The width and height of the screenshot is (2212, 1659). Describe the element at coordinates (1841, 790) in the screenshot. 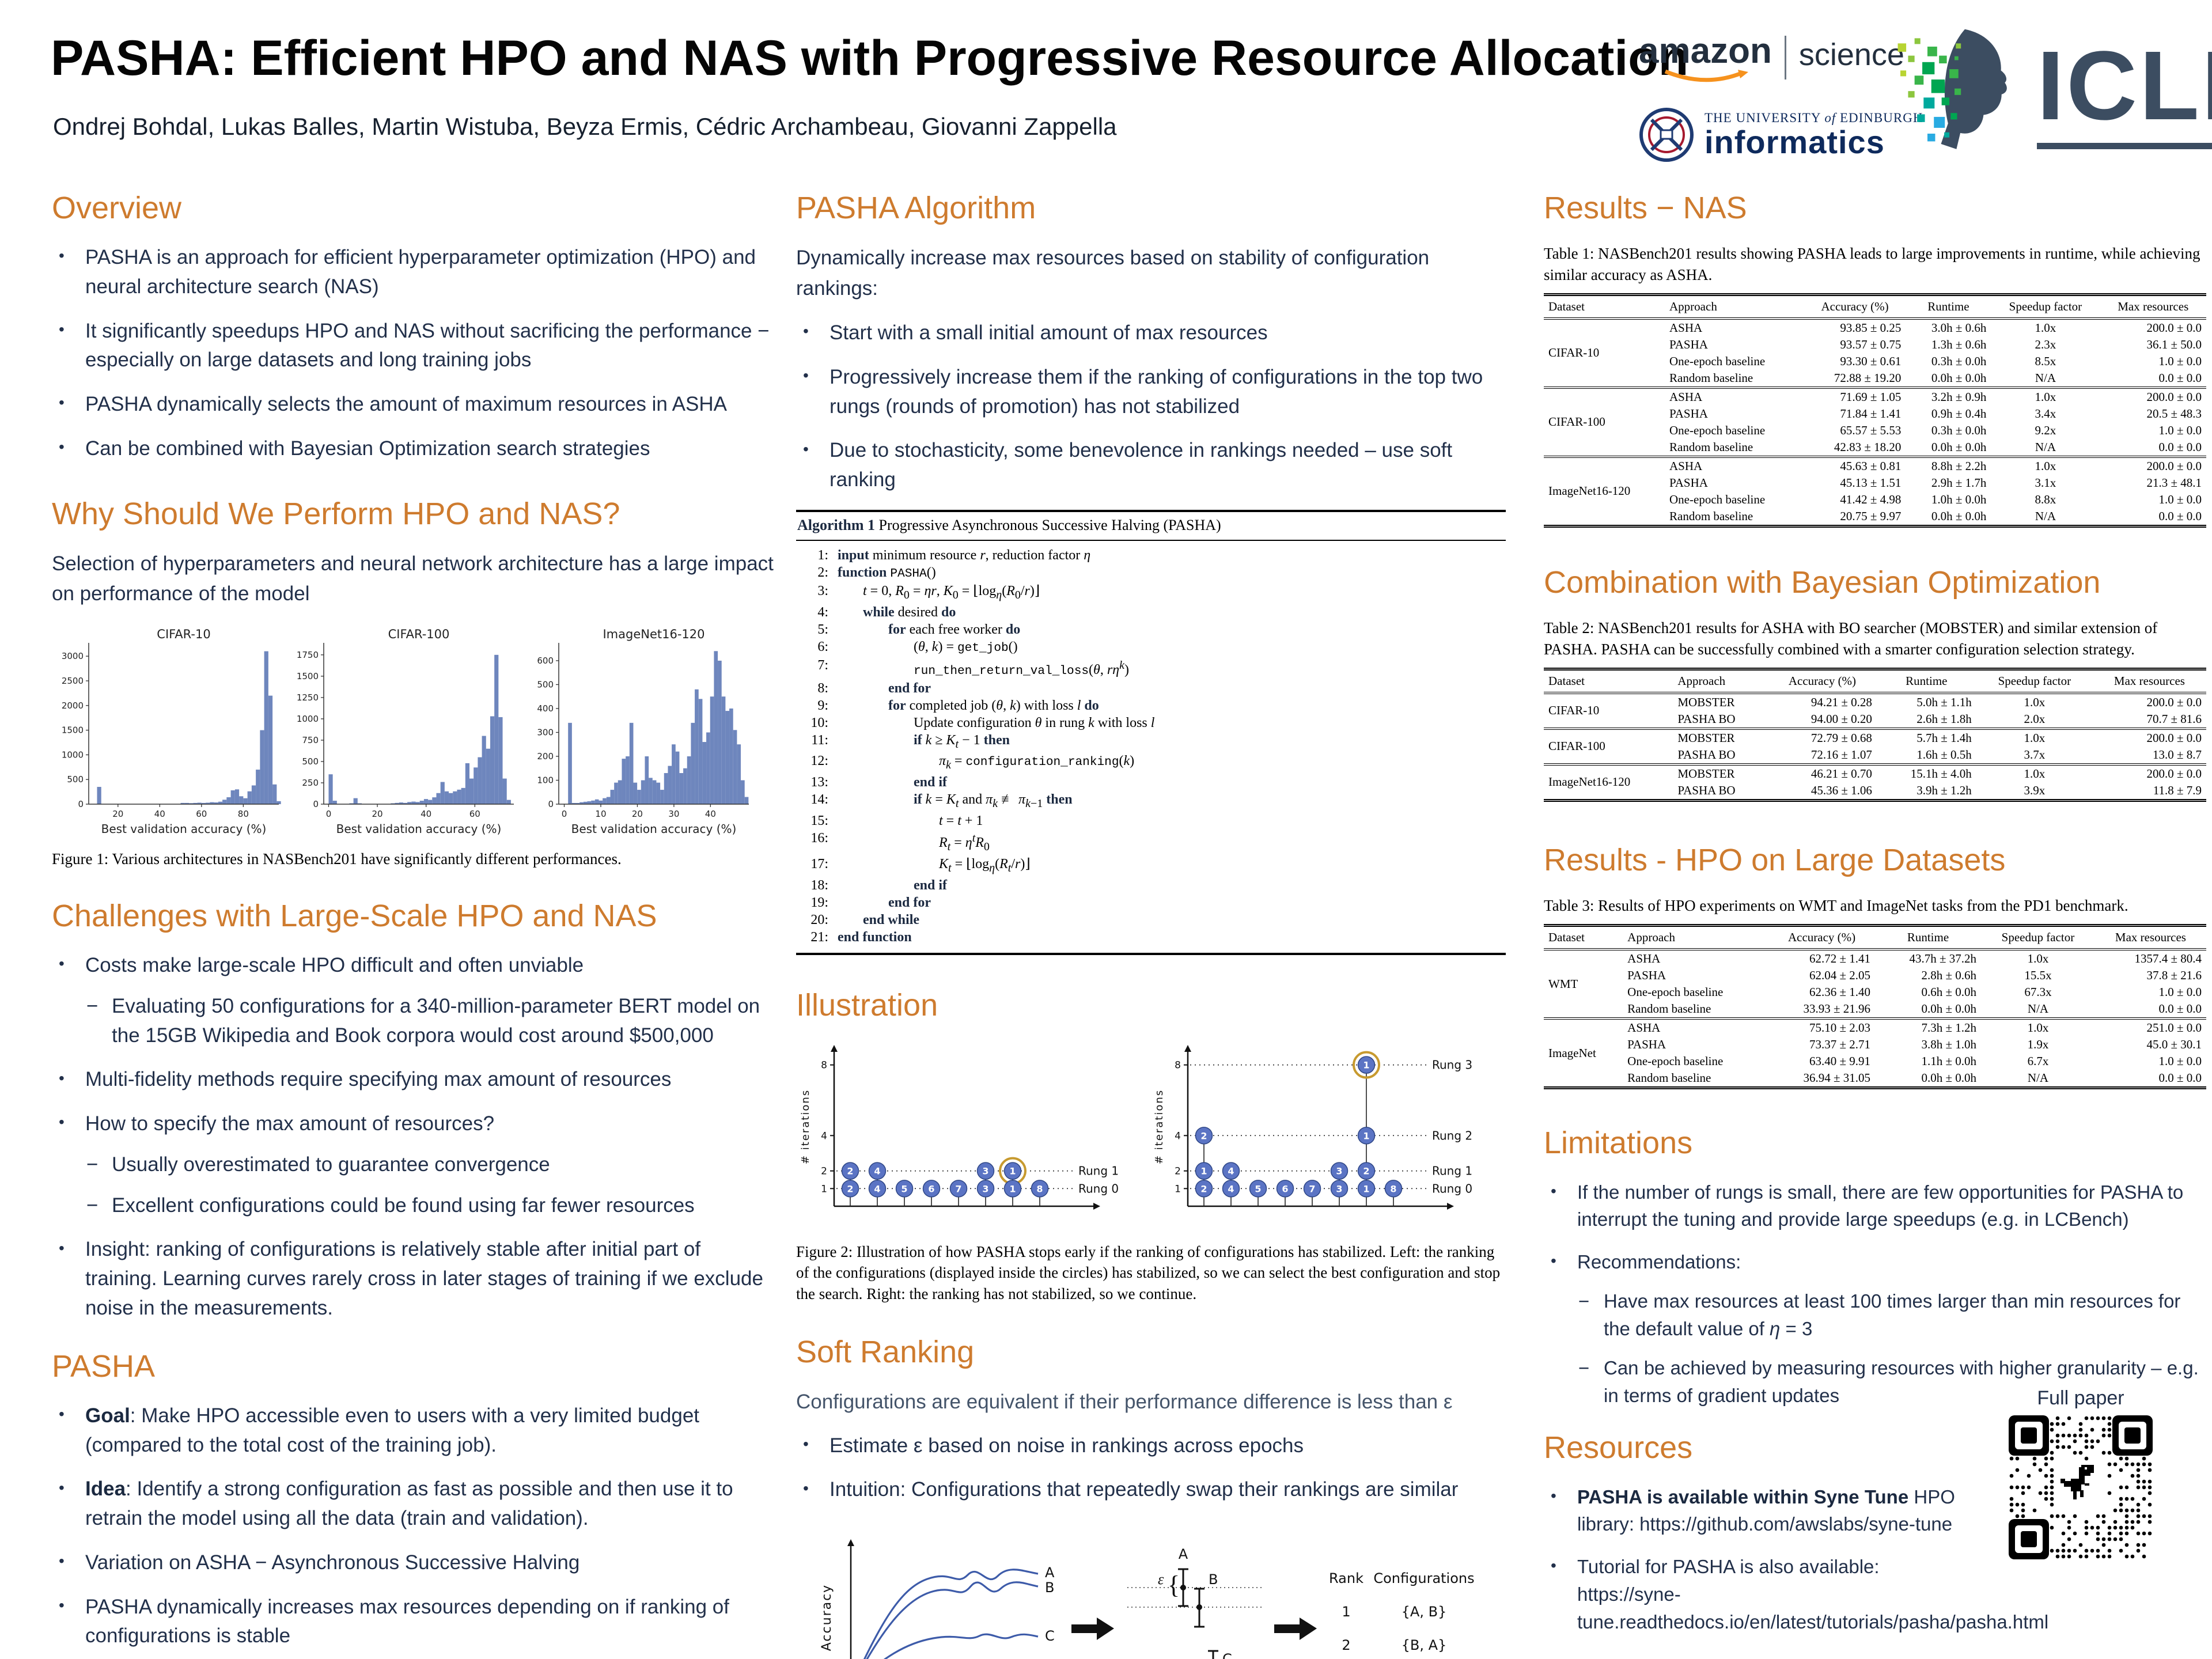

I see `table-cell: 45.36 ± 1.06` at that location.